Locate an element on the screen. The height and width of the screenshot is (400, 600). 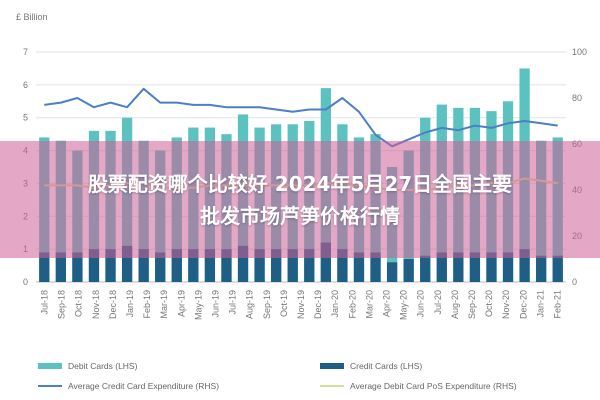
legend-swatch-avg-credit is located at coordinates (50, 386).